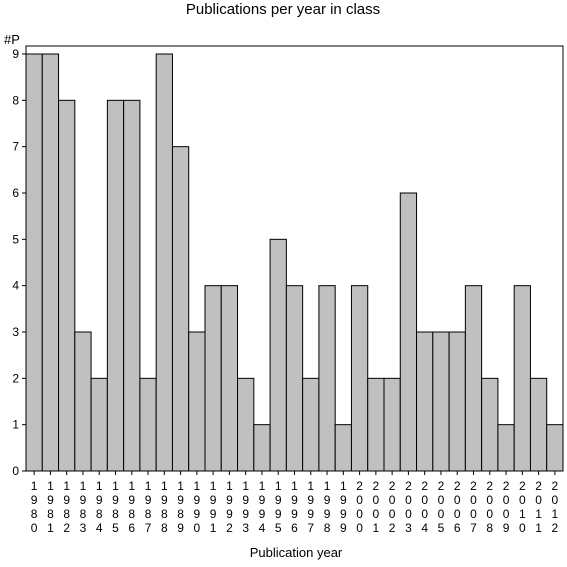 The image size is (567, 567). What do you see at coordinates (296, 552) in the screenshot?
I see `x-axis-label: Publication year` at bounding box center [296, 552].